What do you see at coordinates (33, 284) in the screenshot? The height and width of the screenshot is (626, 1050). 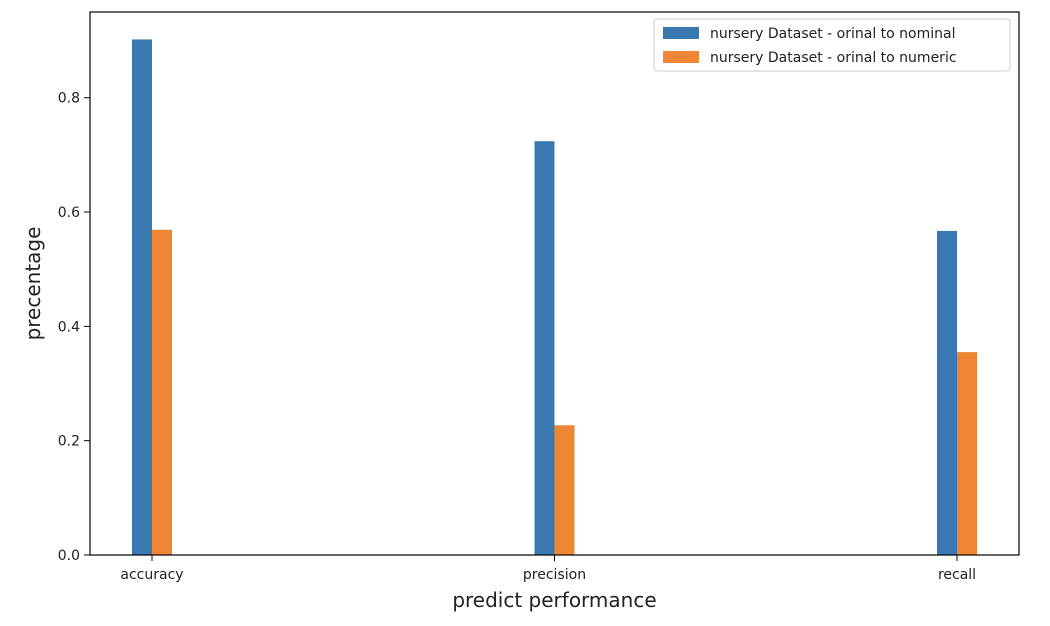 I see `y-axis-title: precentage` at bounding box center [33, 284].